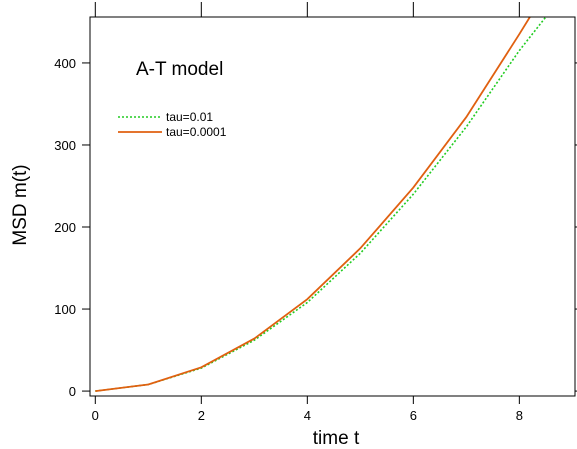 The width and height of the screenshot is (577, 449). What do you see at coordinates (65, 227) in the screenshot?
I see `y-tick-label-200: 200` at bounding box center [65, 227].